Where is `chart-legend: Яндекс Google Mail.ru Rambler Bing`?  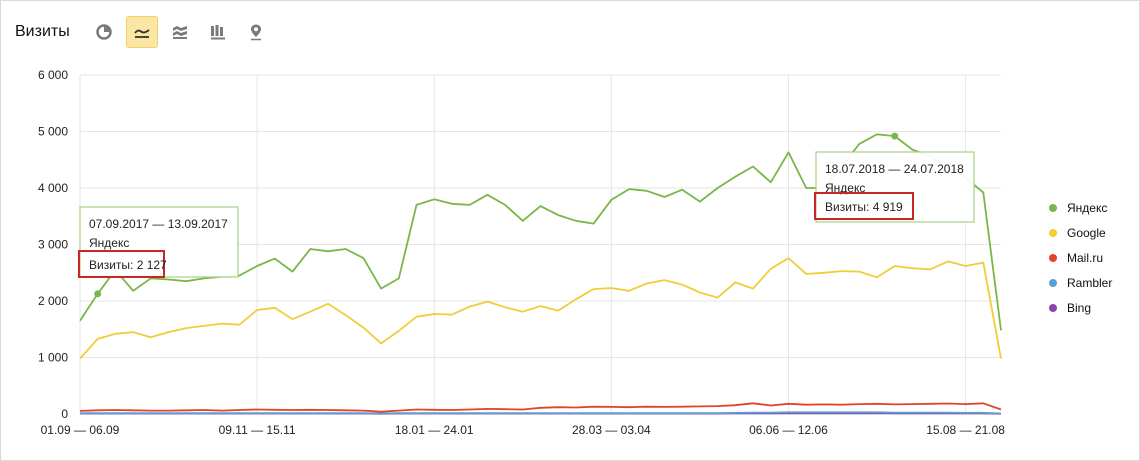 chart-legend: Яндекс Google Mail.ru Rambler Bing is located at coordinates (1080, 257).